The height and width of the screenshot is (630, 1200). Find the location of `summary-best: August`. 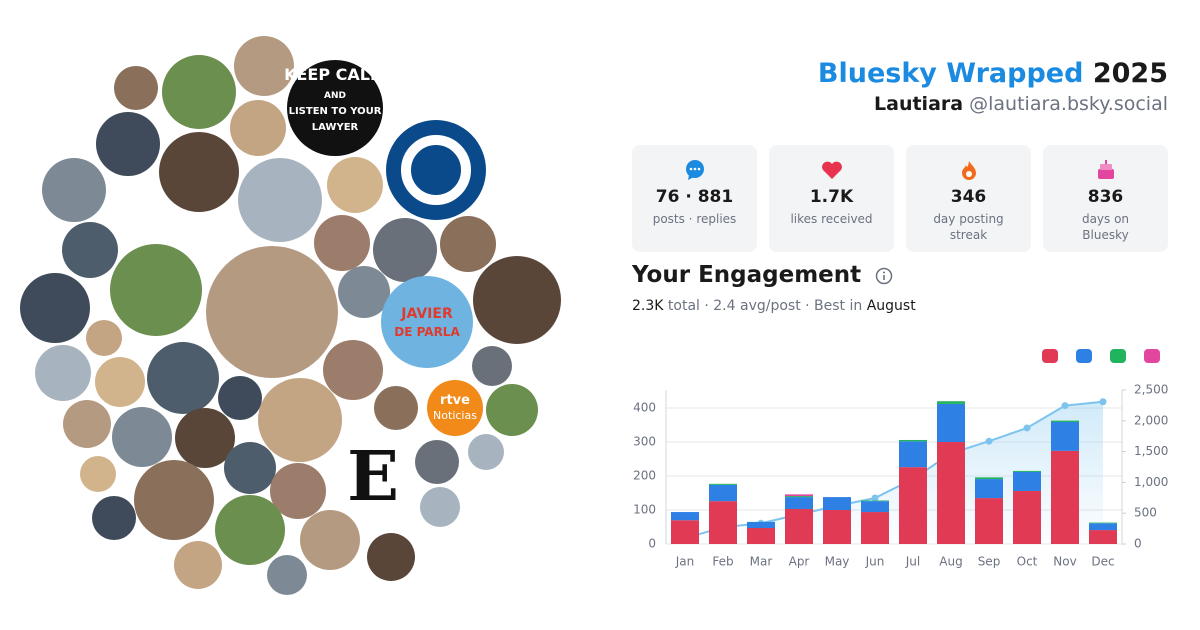

summary-best: August is located at coordinates (891, 306).